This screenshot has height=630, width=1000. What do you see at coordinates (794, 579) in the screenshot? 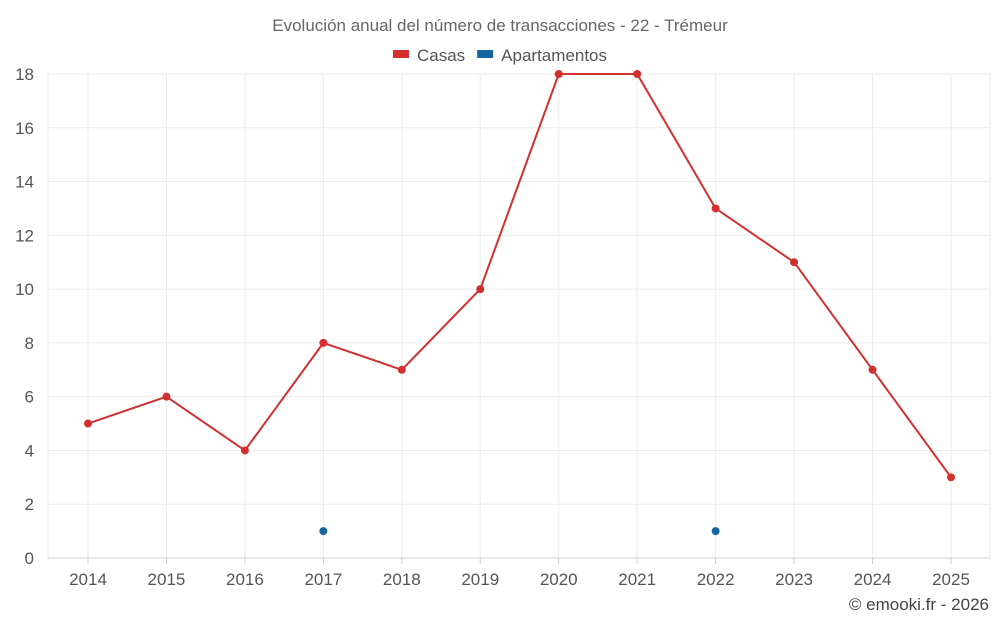
I see `x-tick-label: 2023` at bounding box center [794, 579].